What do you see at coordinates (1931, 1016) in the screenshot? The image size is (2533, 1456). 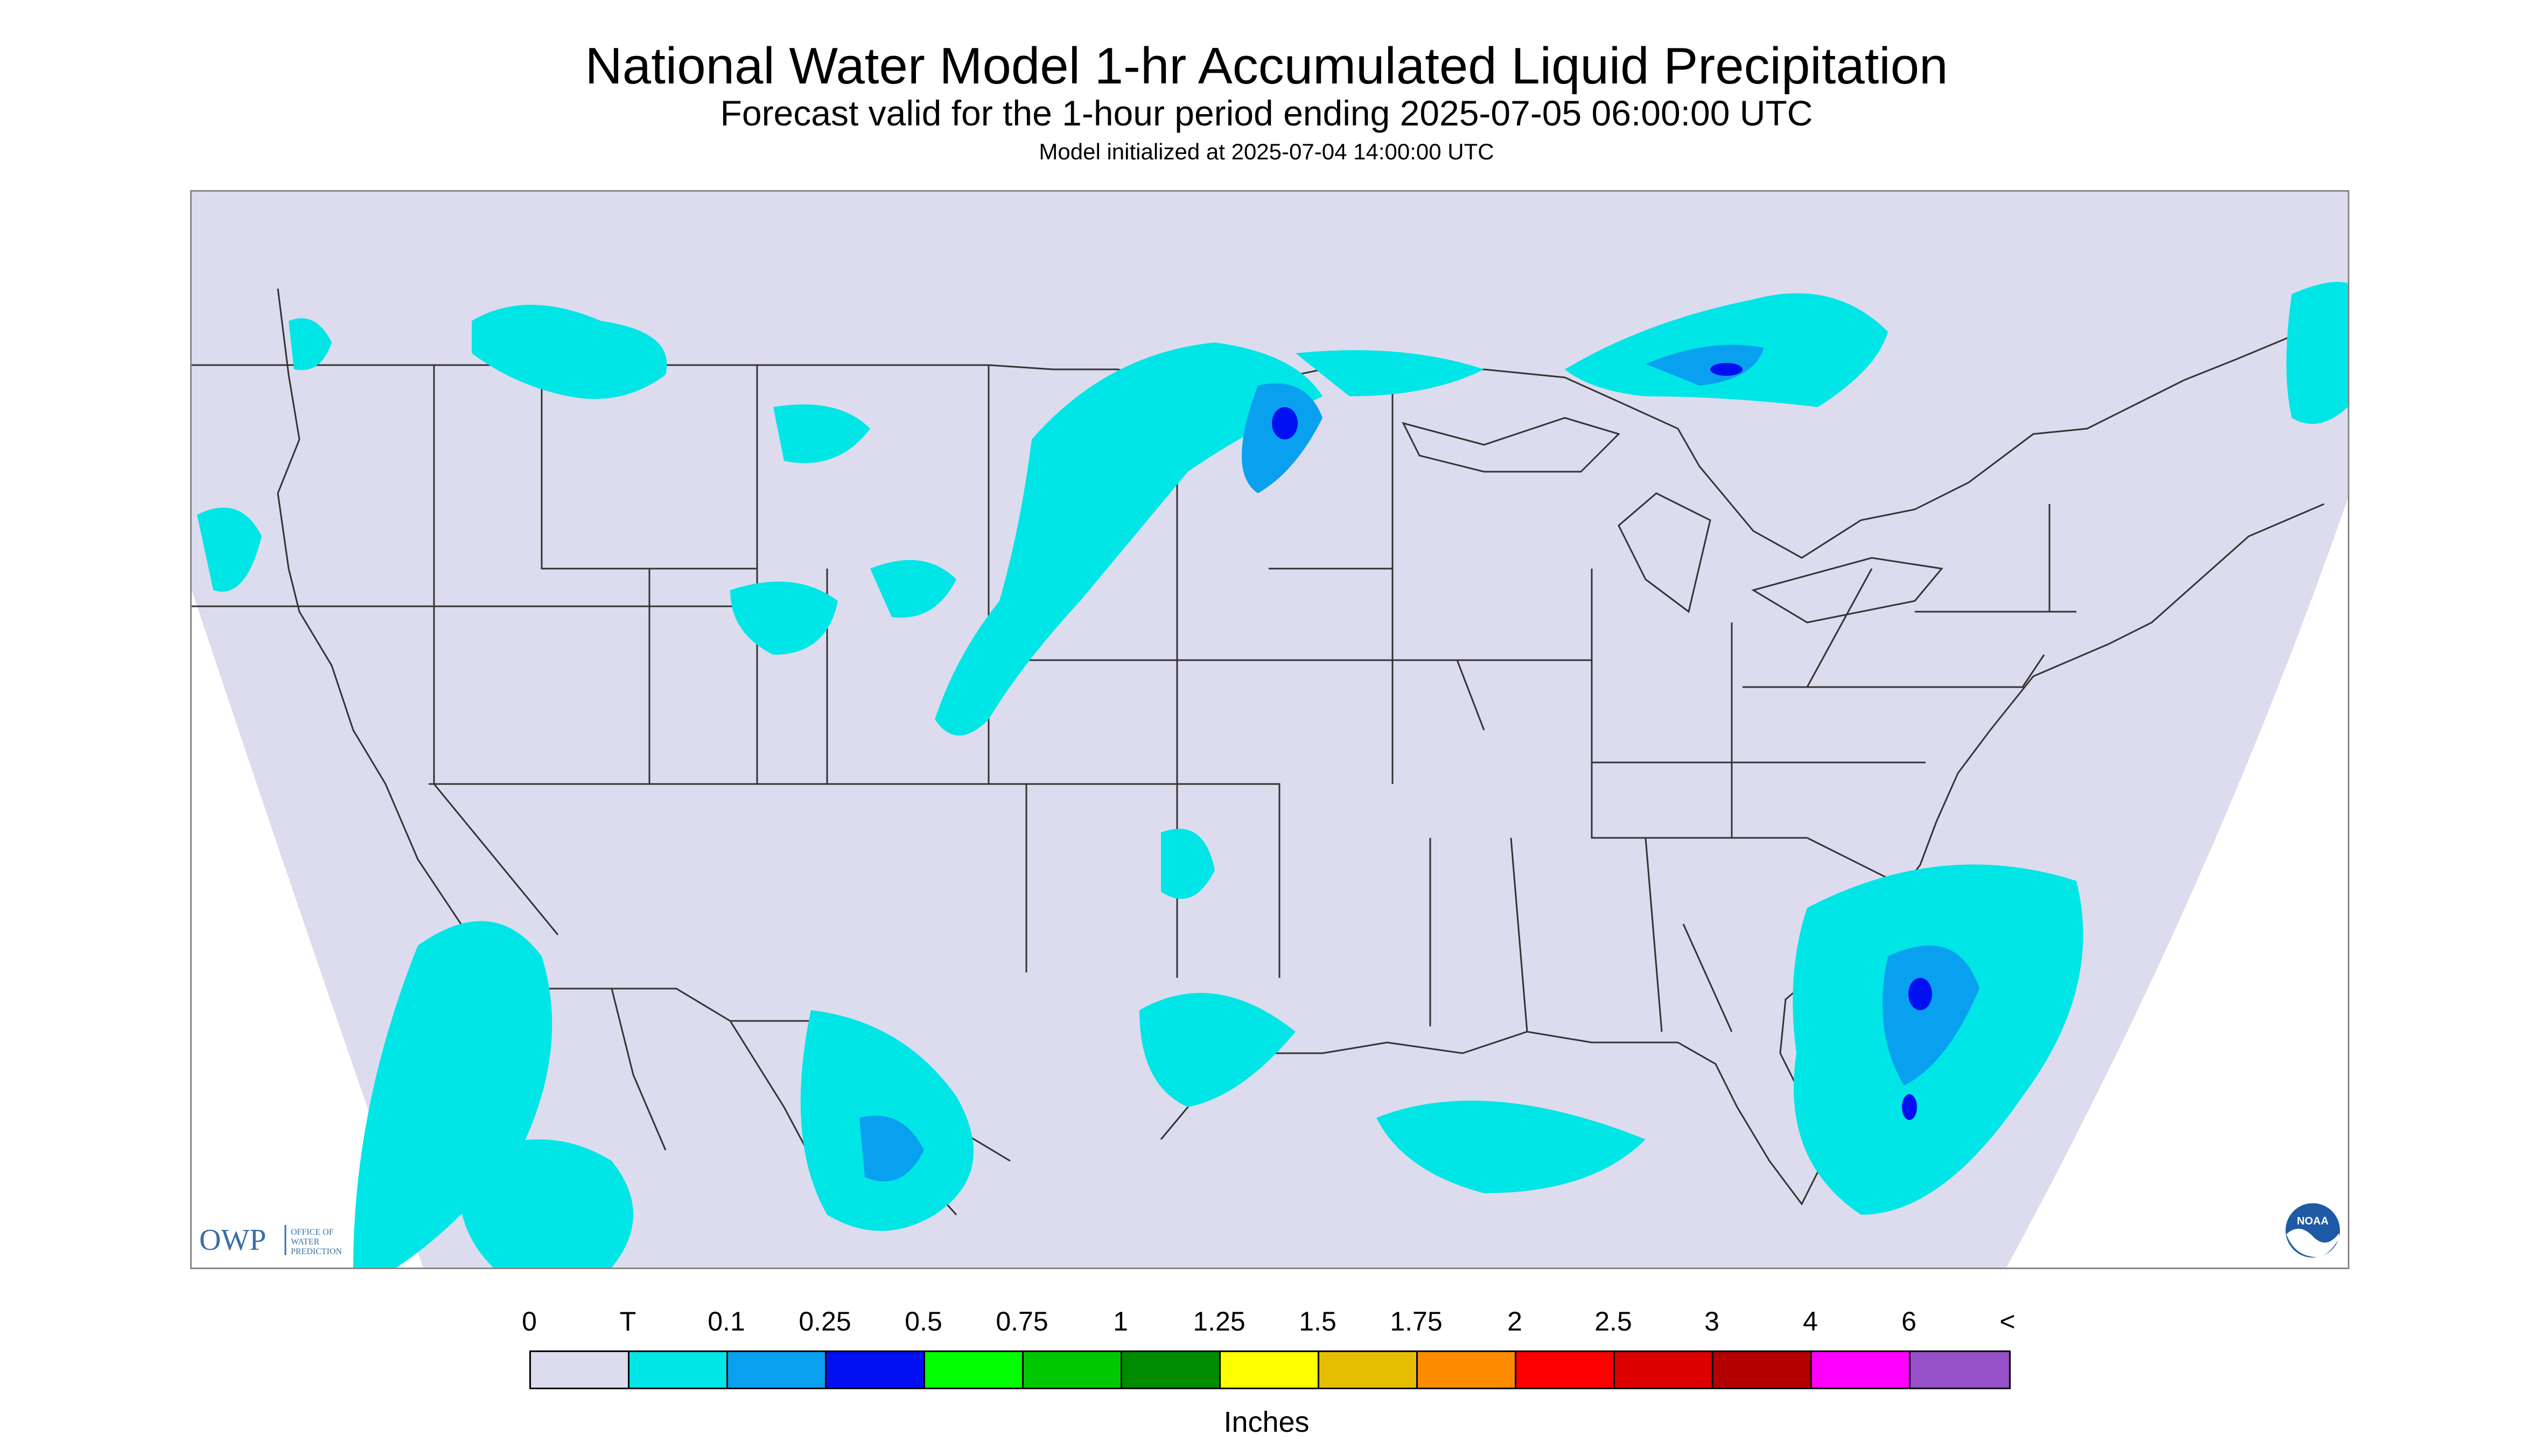 I see `precip-southeast-core` at bounding box center [1931, 1016].